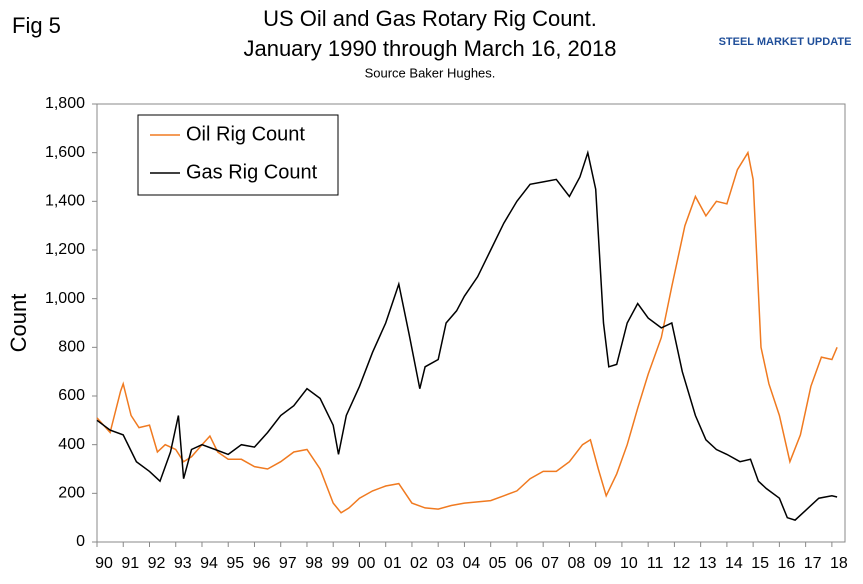 This screenshot has width=863, height=584. What do you see at coordinates (183, 563) in the screenshot?
I see `x-tick-label: 93` at bounding box center [183, 563].